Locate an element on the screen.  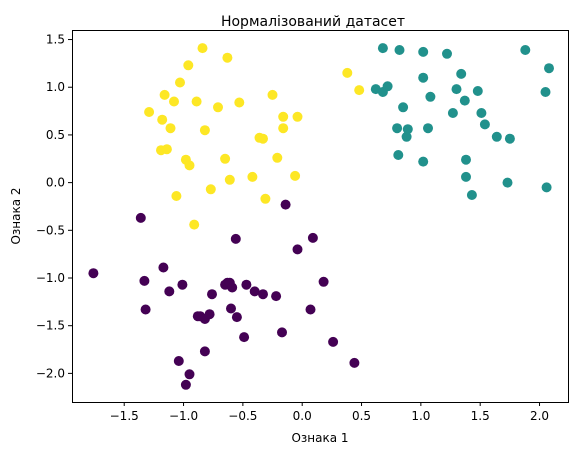
y-tick-label: −2.0 is located at coordinates (50, 373).